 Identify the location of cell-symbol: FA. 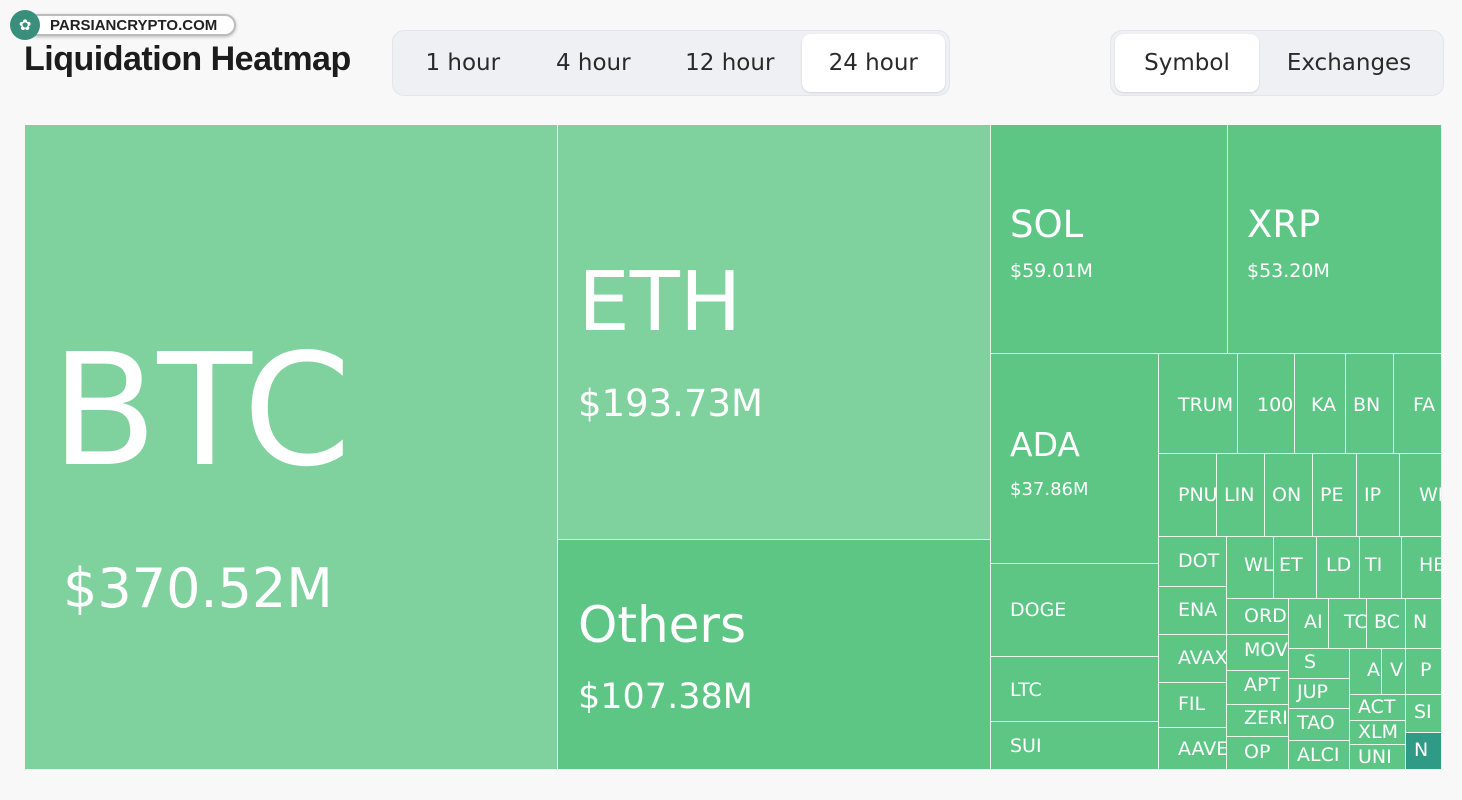
(1424, 405).